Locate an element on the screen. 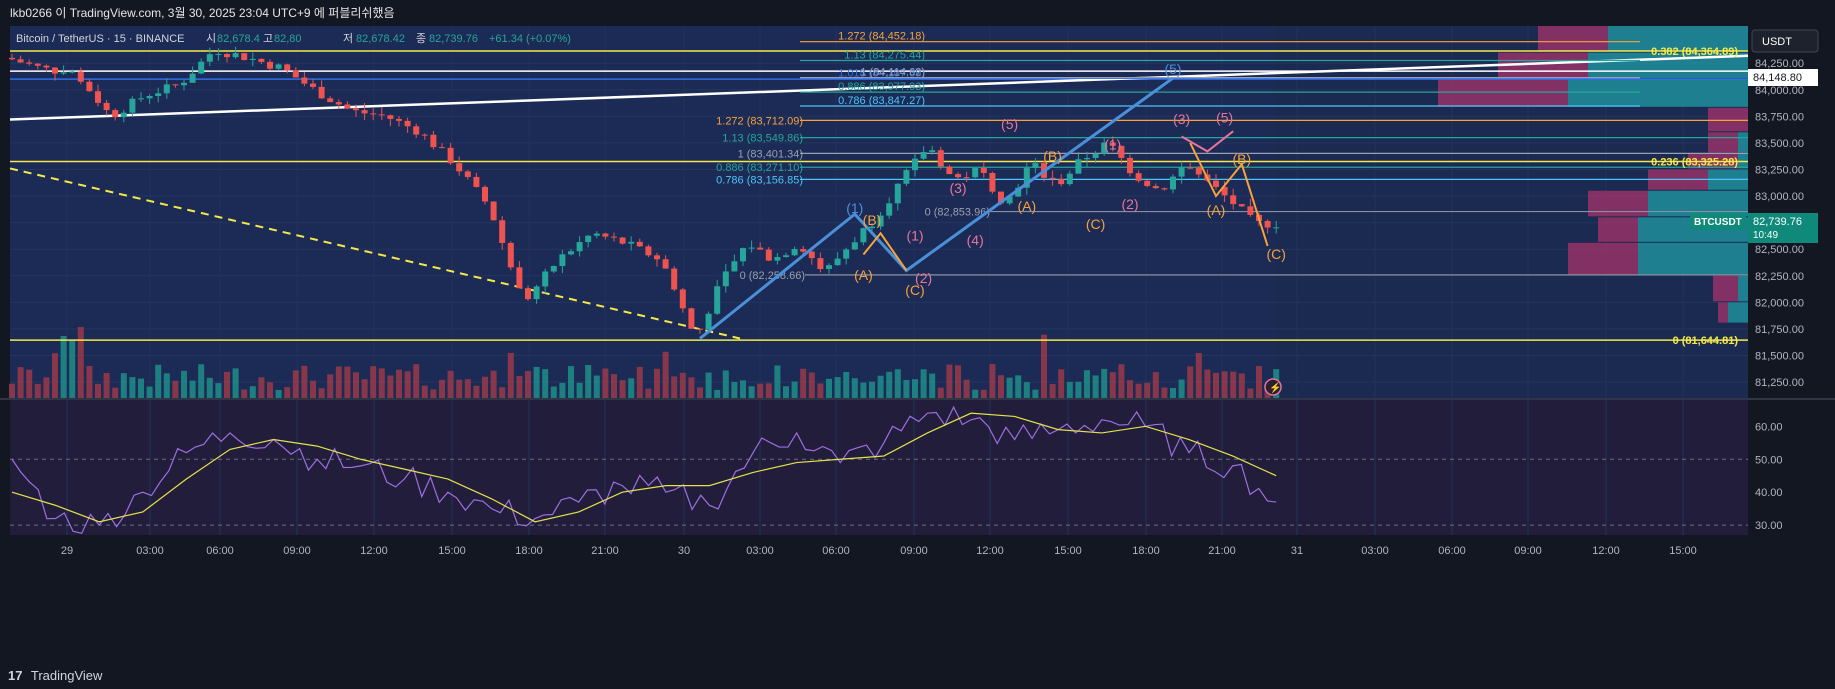  rsi-tick-label: 50.00 is located at coordinates (1769, 460).